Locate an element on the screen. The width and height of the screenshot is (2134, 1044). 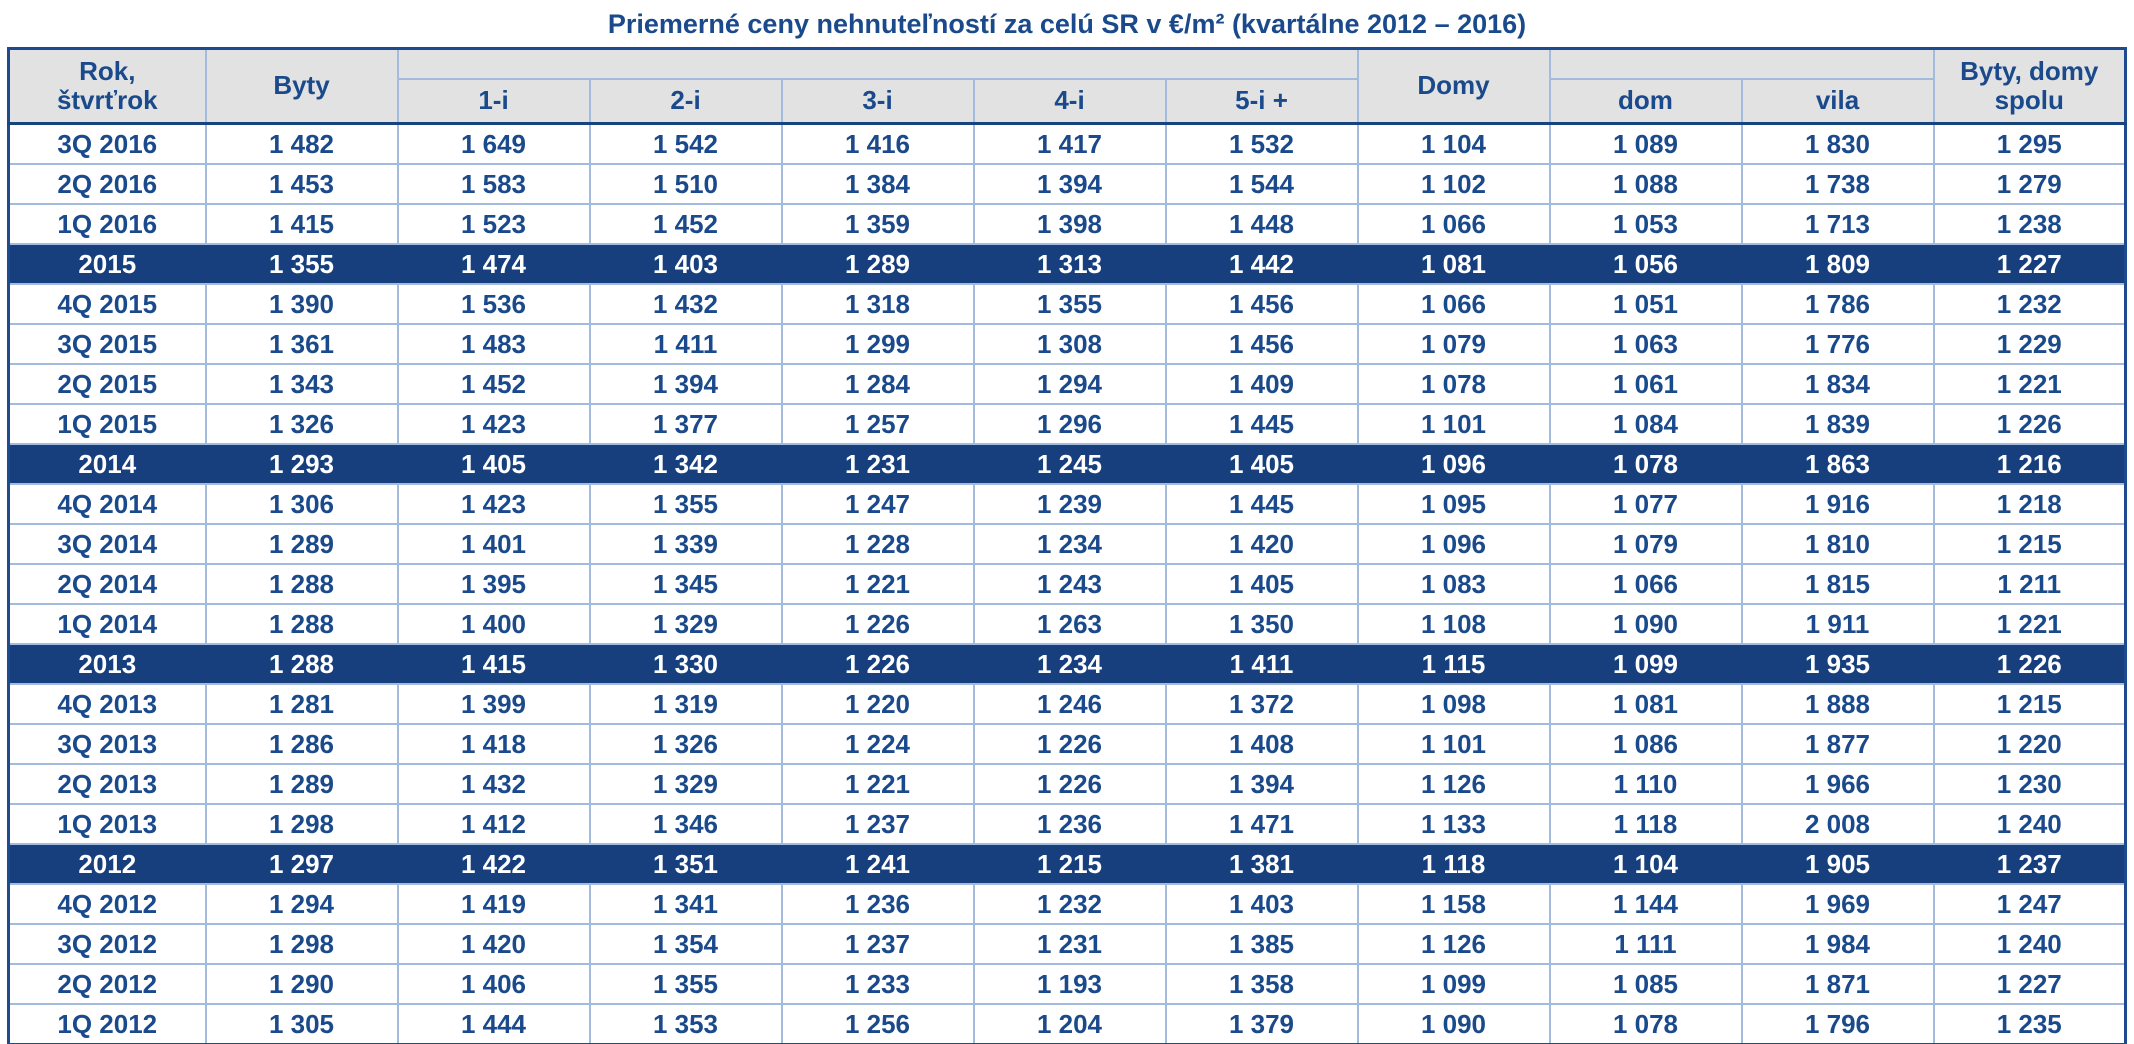
price-value-cell: 1 372 is located at coordinates (1261, 704).